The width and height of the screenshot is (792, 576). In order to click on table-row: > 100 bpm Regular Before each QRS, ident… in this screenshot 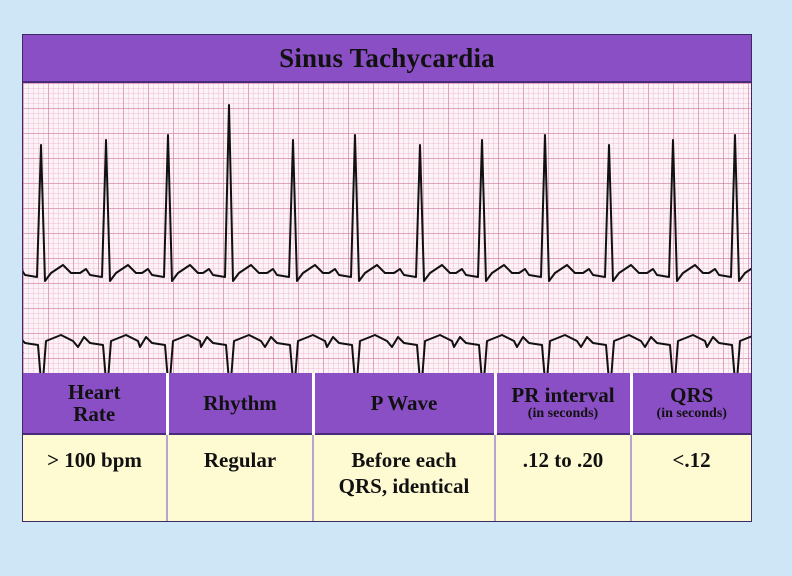, I will do `click(387, 477)`.